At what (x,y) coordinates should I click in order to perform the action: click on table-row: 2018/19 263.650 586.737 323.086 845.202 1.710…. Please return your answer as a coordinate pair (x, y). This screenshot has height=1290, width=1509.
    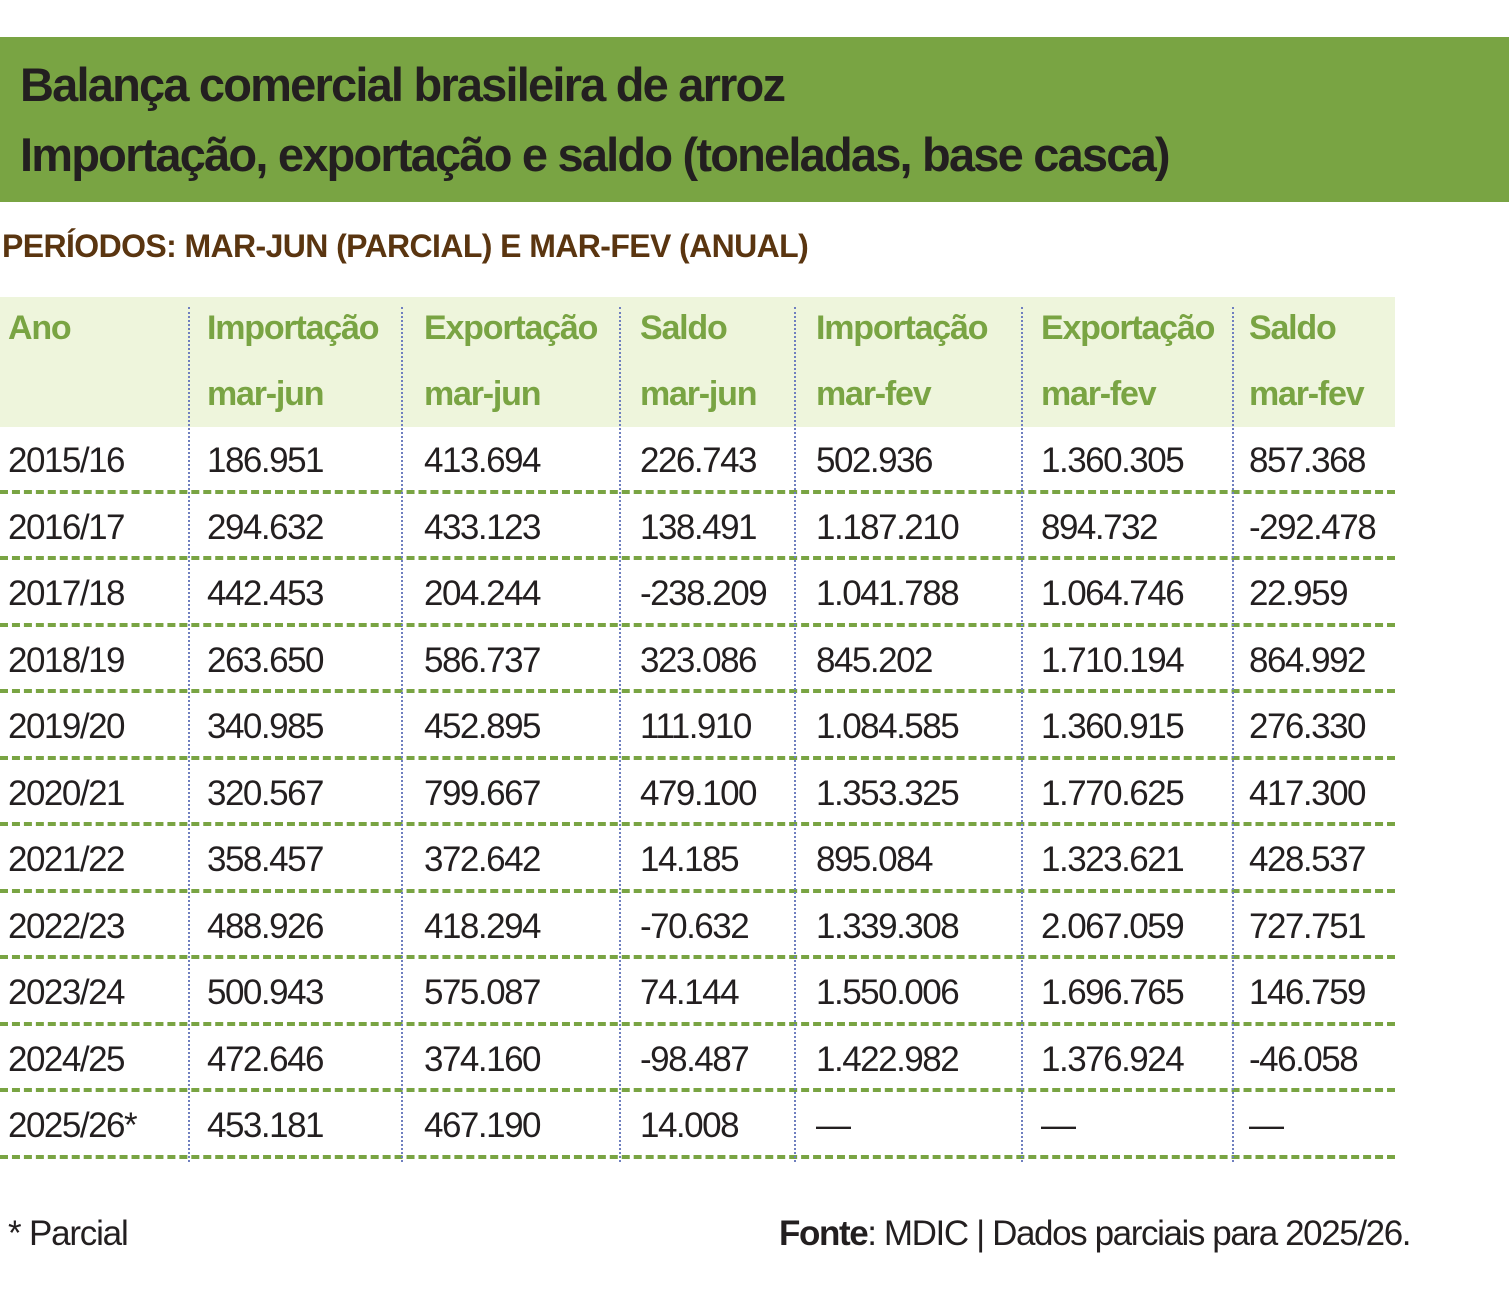
    Looking at the image, I should click on (697, 660).